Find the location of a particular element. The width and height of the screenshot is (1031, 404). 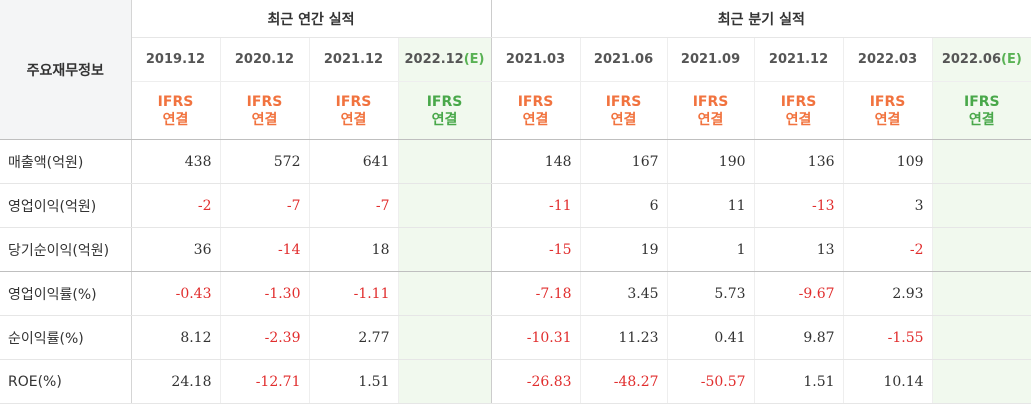

table-cell: 2.77 is located at coordinates (353, 337).